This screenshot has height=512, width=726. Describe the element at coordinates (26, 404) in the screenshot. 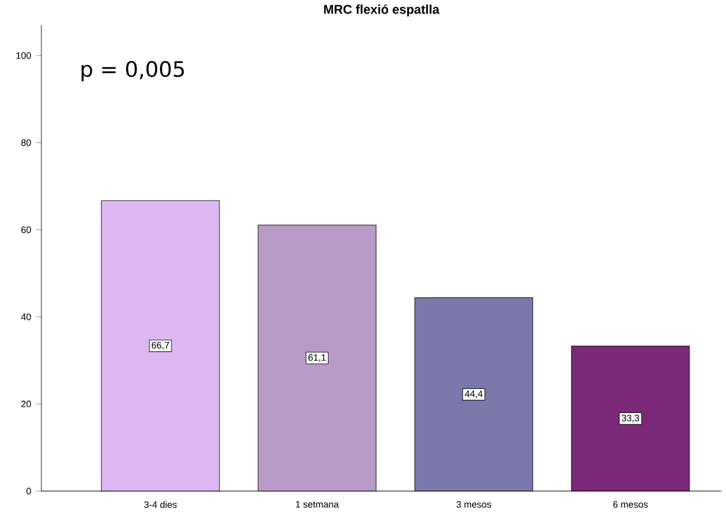

I see `y-tick-label: 20` at that location.